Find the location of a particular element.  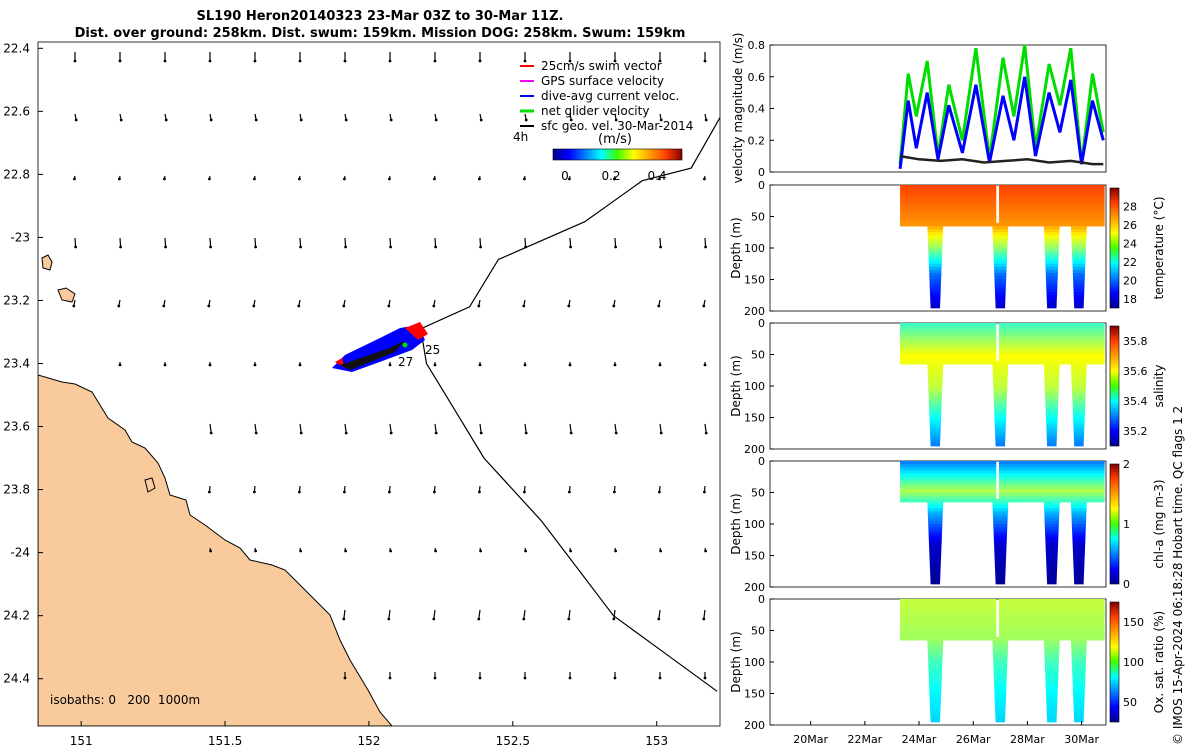

colorbar-tick-label: 35.4 is located at coordinates (1135, 401).